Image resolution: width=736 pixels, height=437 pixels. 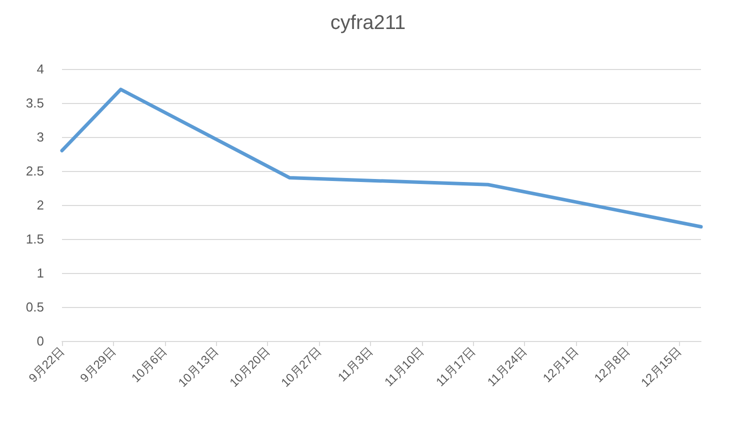 What do you see at coordinates (507, 367) in the screenshot?
I see `x-tick-label: 11月24日` at bounding box center [507, 367].